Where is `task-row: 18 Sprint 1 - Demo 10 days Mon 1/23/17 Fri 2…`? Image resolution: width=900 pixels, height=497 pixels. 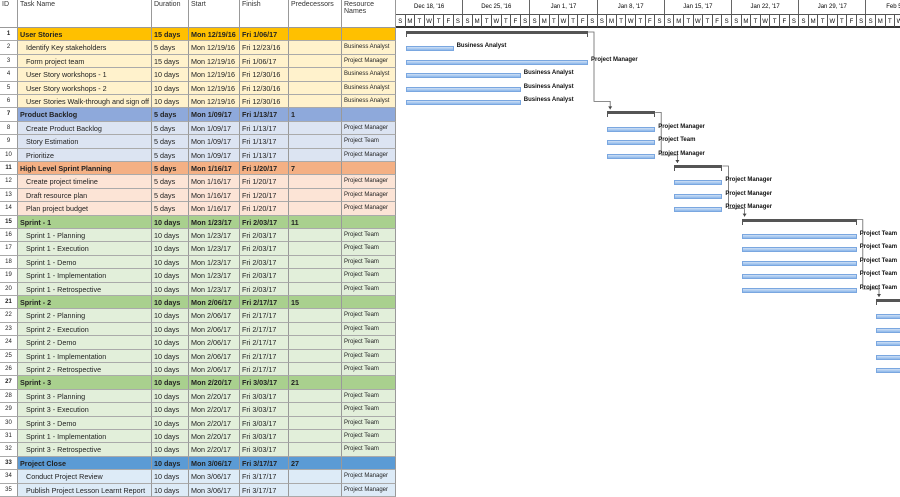
task-row: 18 Sprint 1 - Demo 10 days Mon 1/23/17 Fri 2… is located at coordinates (198, 262).